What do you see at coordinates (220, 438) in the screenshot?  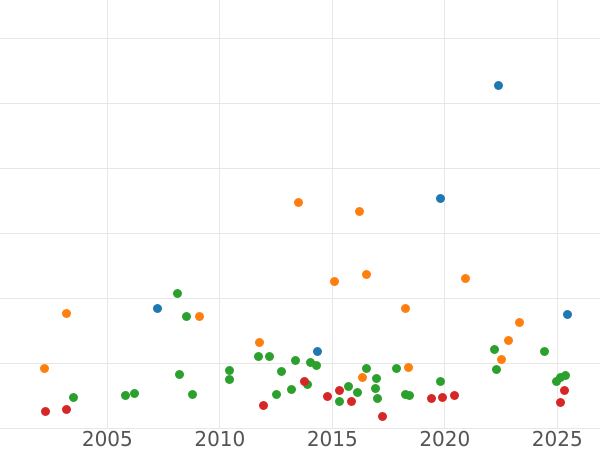 I see `x-tick-label: 2010` at bounding box center [220, 438].